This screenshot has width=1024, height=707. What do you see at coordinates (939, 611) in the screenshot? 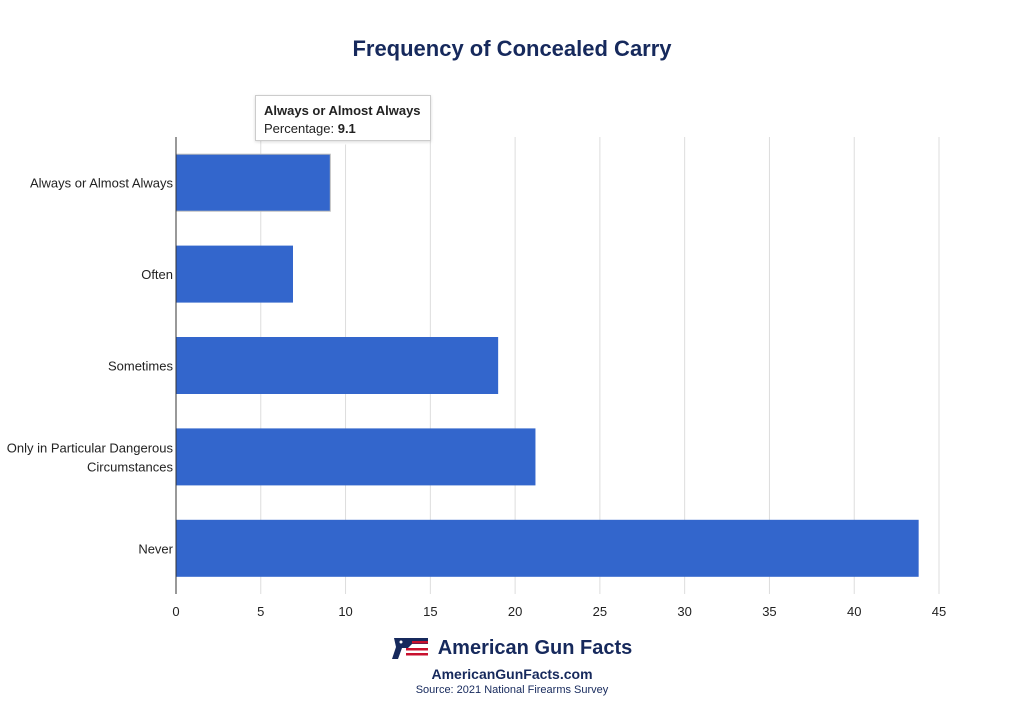
I see `x-tick-label: 45` at bounding box center [939, 611].